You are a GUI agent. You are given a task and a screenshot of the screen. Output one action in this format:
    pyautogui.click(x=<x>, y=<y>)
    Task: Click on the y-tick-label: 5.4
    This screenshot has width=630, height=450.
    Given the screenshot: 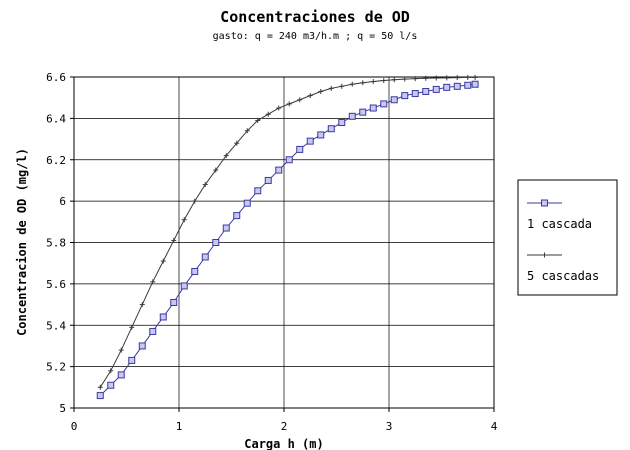 What is the action you would take?
    pyautogui.click(x=56, y=325)
    